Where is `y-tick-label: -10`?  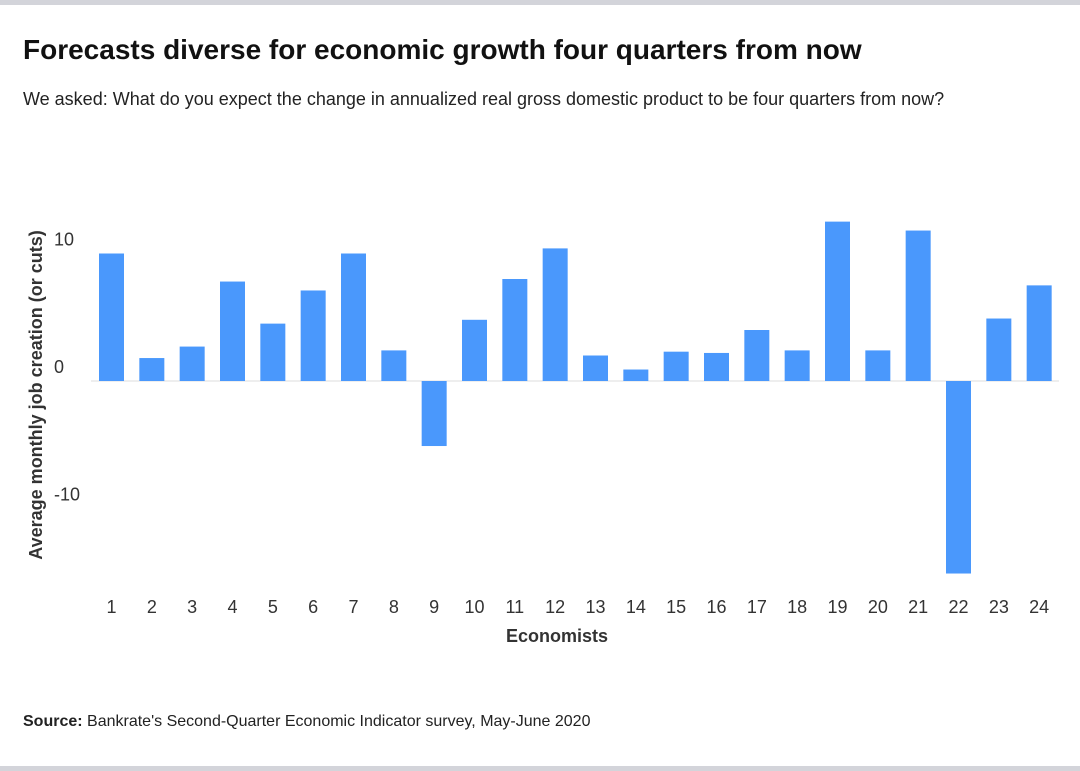 y-tick-label: -10 is located at coordinates (67, 494).